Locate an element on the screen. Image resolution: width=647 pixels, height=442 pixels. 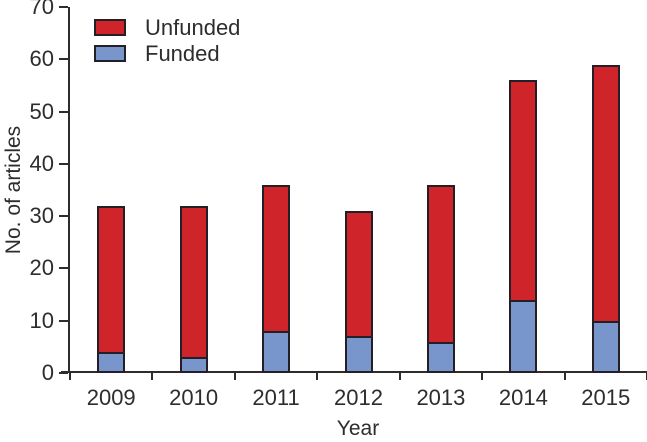
stacked-bar-2010 is located at coordinates (193, 289).